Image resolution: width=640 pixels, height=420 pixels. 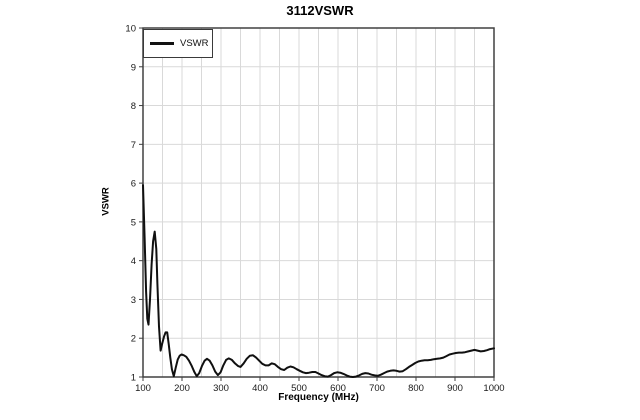 I want to click on x-tick-label: 300, so click(x=221, y=388).